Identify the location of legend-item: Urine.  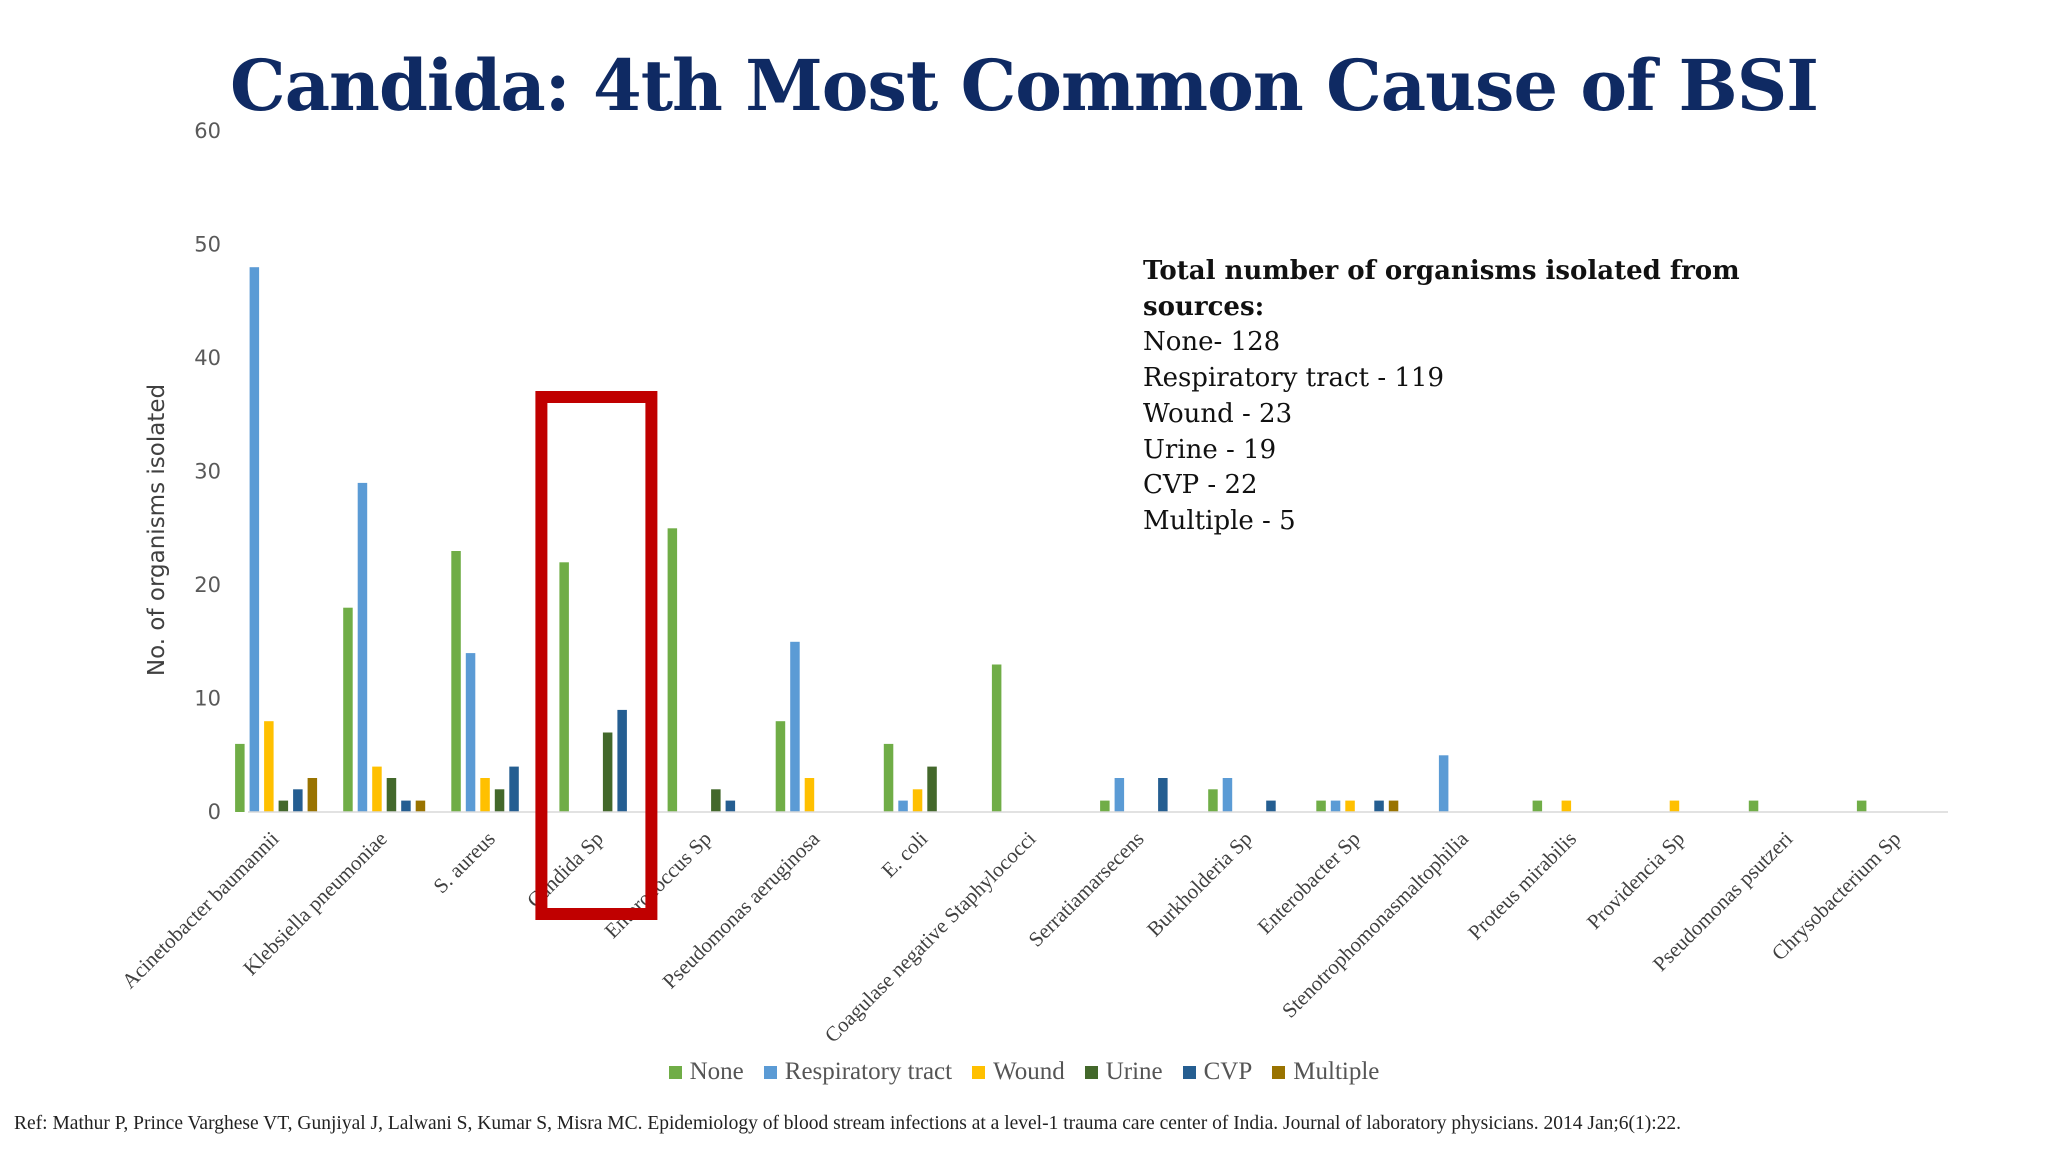
(1123, 1072).